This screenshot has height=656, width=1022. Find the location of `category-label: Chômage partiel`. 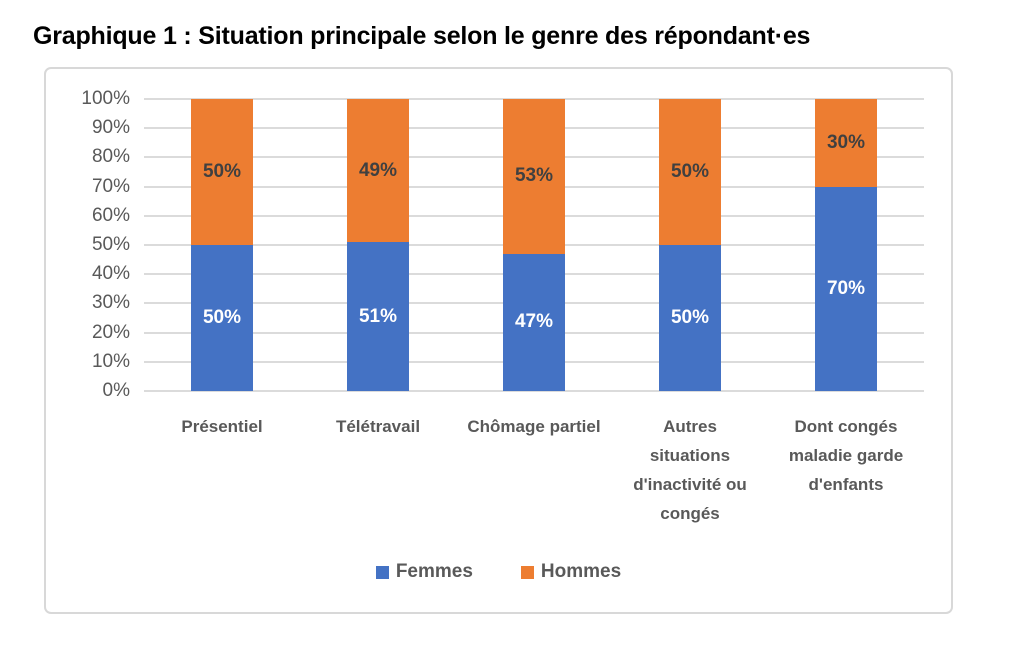

category-label: Chômage partiel is located at coordinates (534, 426).